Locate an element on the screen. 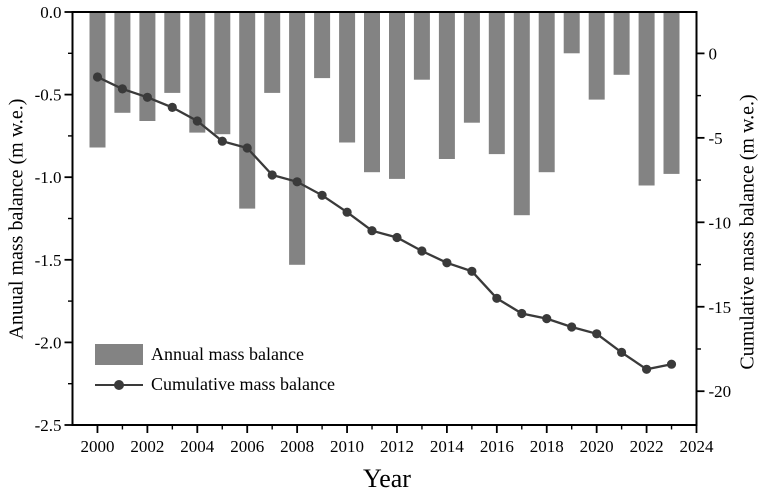 This screenshot has width=765, height=499. annual-bar-2015 is located at coordinates (471, 67).